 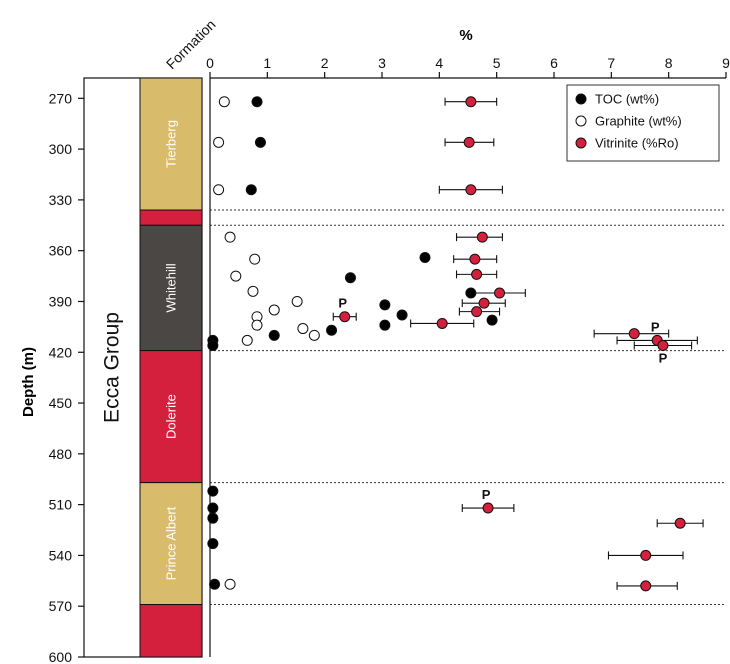 I want to click on formation-label: Dolerite, so click(x=171, y=416).